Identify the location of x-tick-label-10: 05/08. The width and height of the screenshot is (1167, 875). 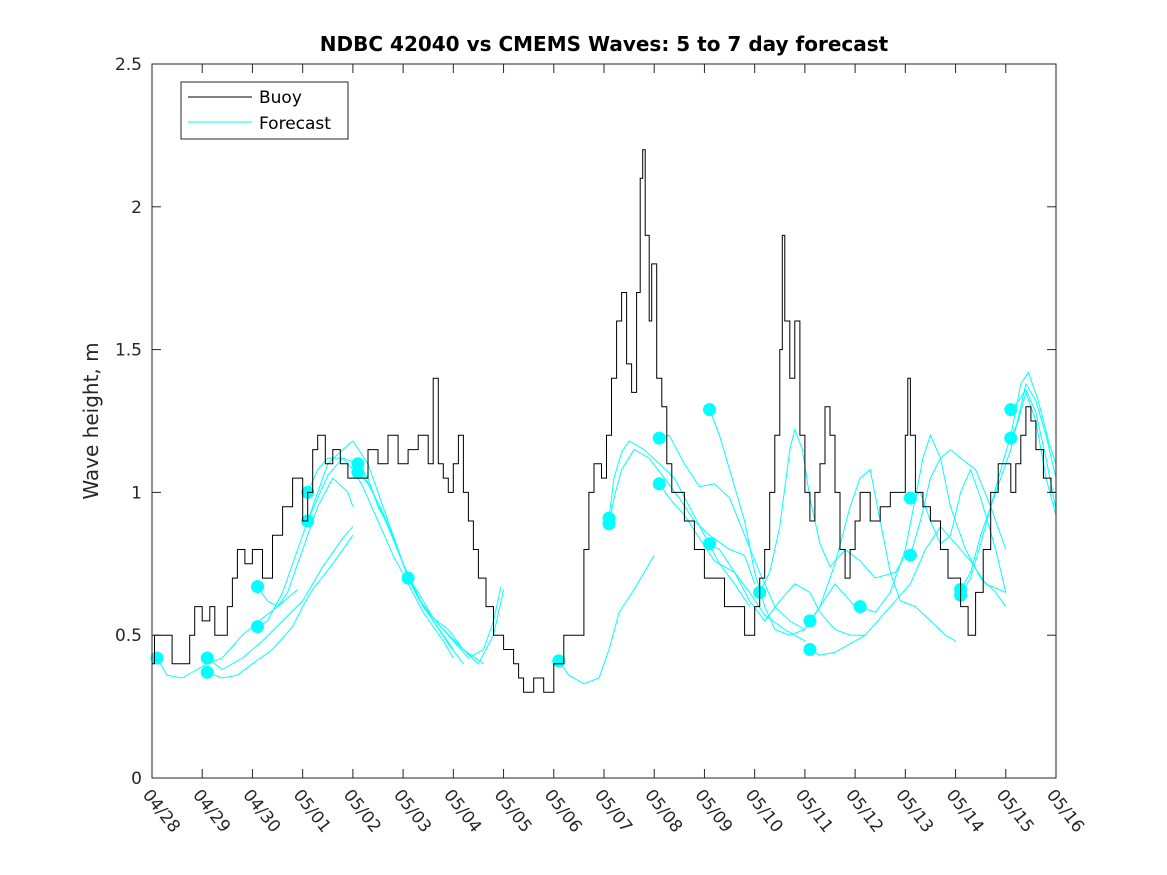
(663, 811).